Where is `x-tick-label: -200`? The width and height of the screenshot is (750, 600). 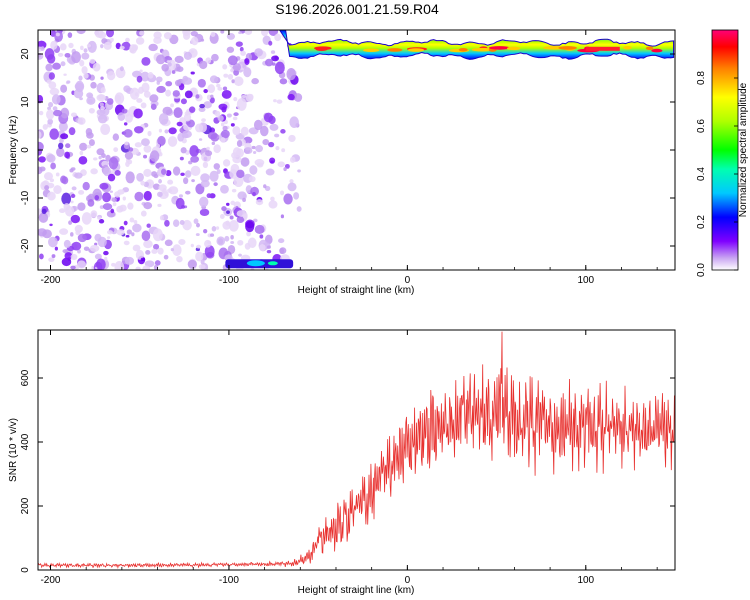 x-tick-label: -200 is located at coordinates (50, 280).